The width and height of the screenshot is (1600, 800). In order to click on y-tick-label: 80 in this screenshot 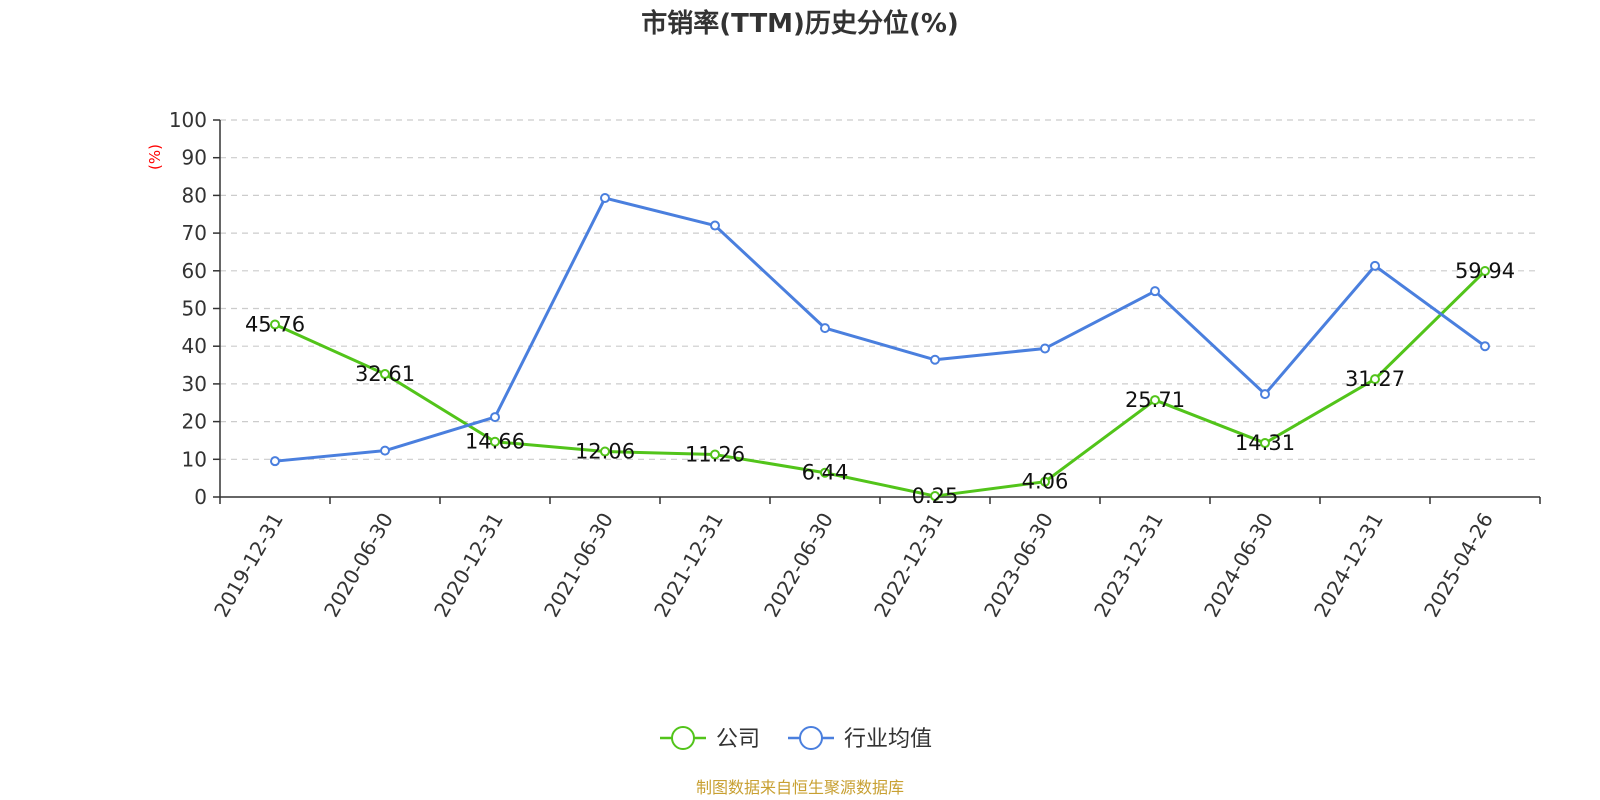, I will do `click(194, 195)`.